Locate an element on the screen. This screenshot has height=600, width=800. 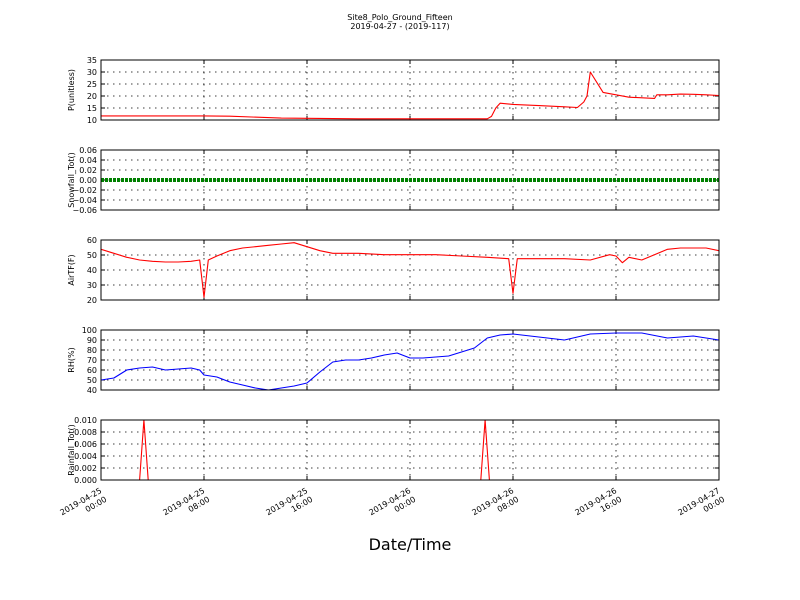
pressure-panel: 10 15 20 25 30 35 P(unitless) is located at coordinates (393, 90).